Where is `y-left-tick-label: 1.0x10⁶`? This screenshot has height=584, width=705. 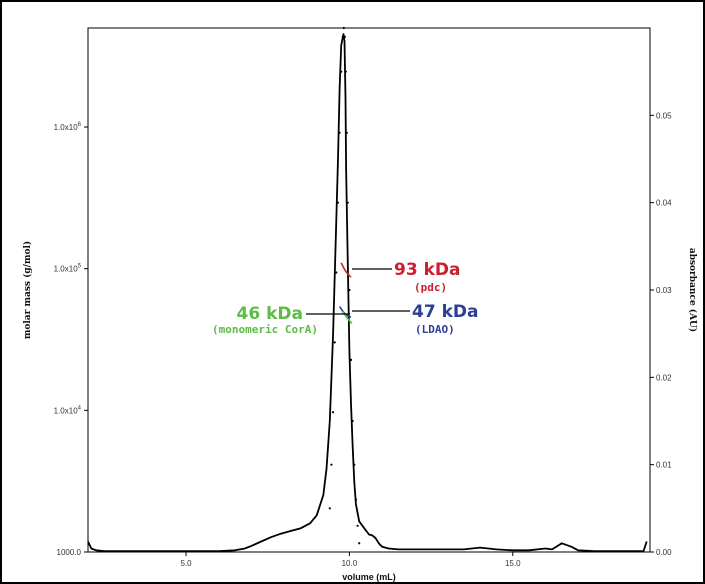 y-left-tick-label: 1.0x10⁶ is located at coordinates (68, 127).